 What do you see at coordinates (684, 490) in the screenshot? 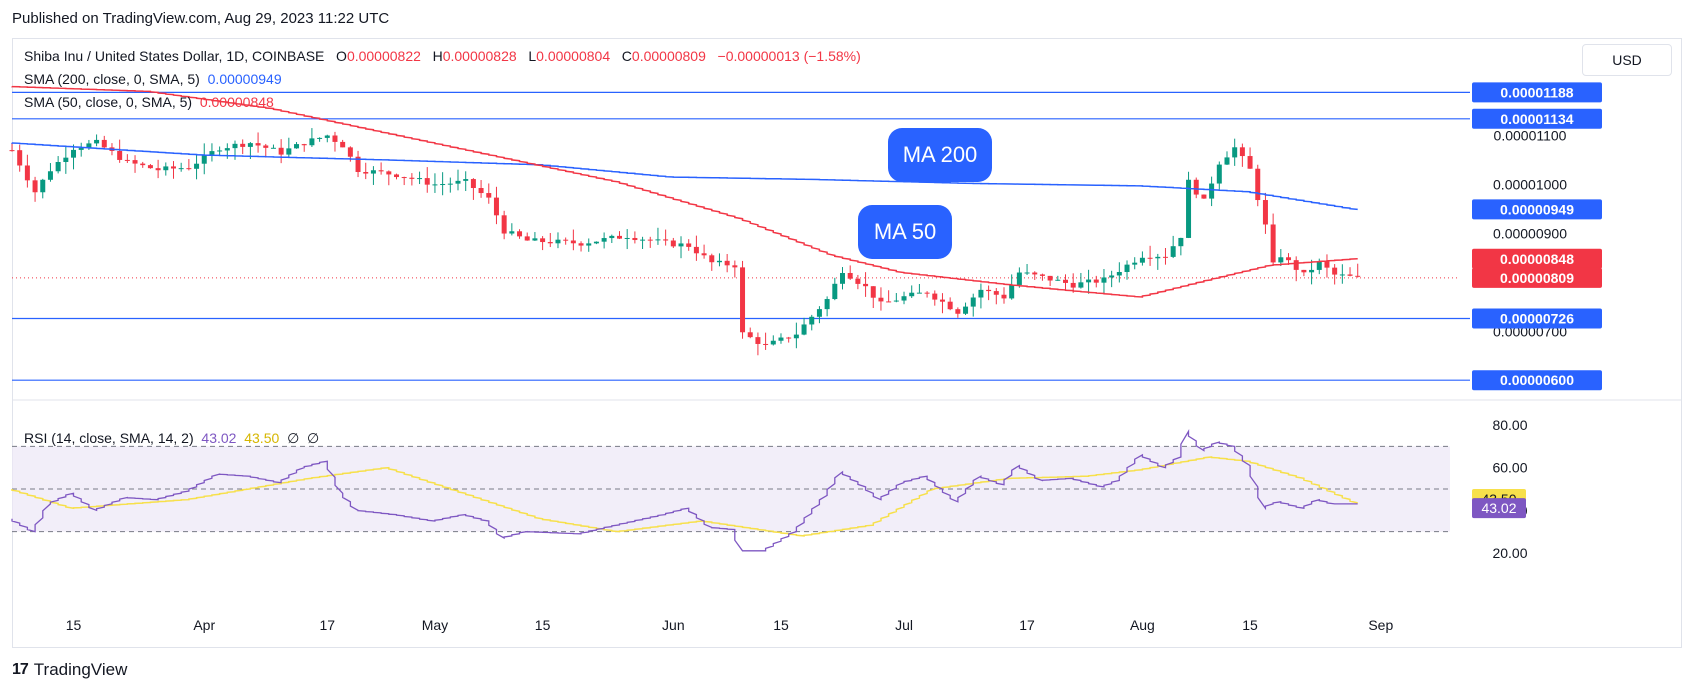
I see `rsi-line` at bounding box center [684, 490].